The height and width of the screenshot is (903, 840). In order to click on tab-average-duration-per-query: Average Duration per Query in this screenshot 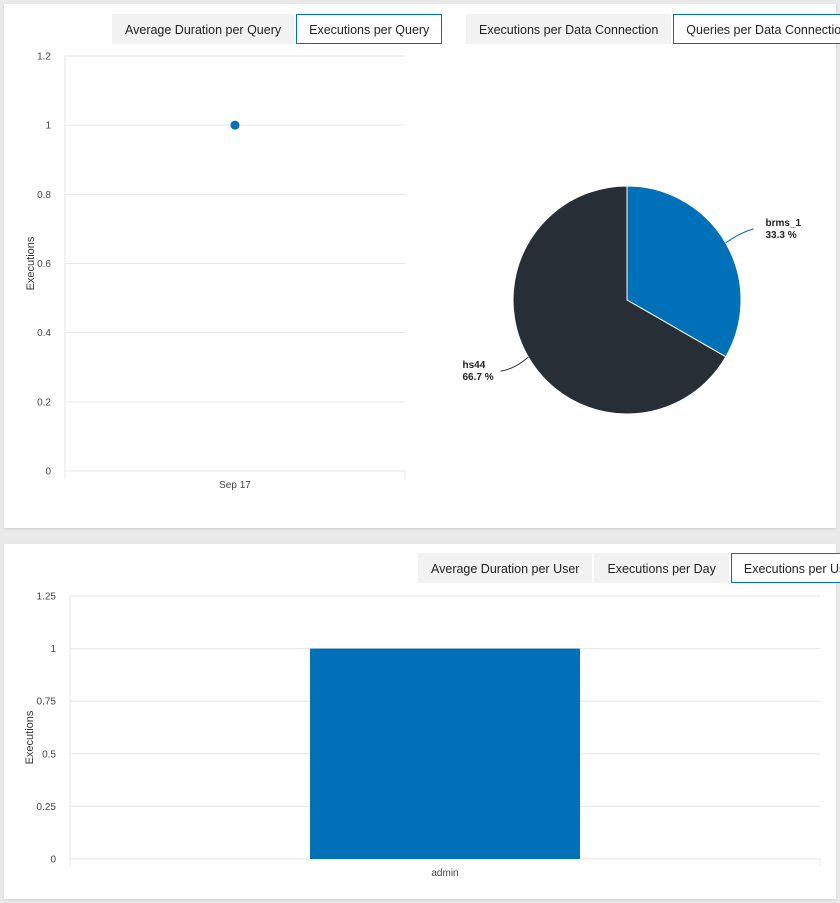, I will do `click(203, 29)`.